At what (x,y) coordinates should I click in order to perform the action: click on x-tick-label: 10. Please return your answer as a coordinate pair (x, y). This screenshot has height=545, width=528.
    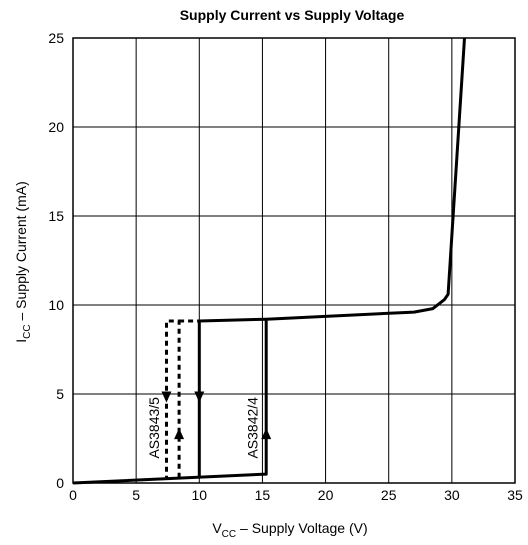
    Looking at the image, I should click on (199, 495).